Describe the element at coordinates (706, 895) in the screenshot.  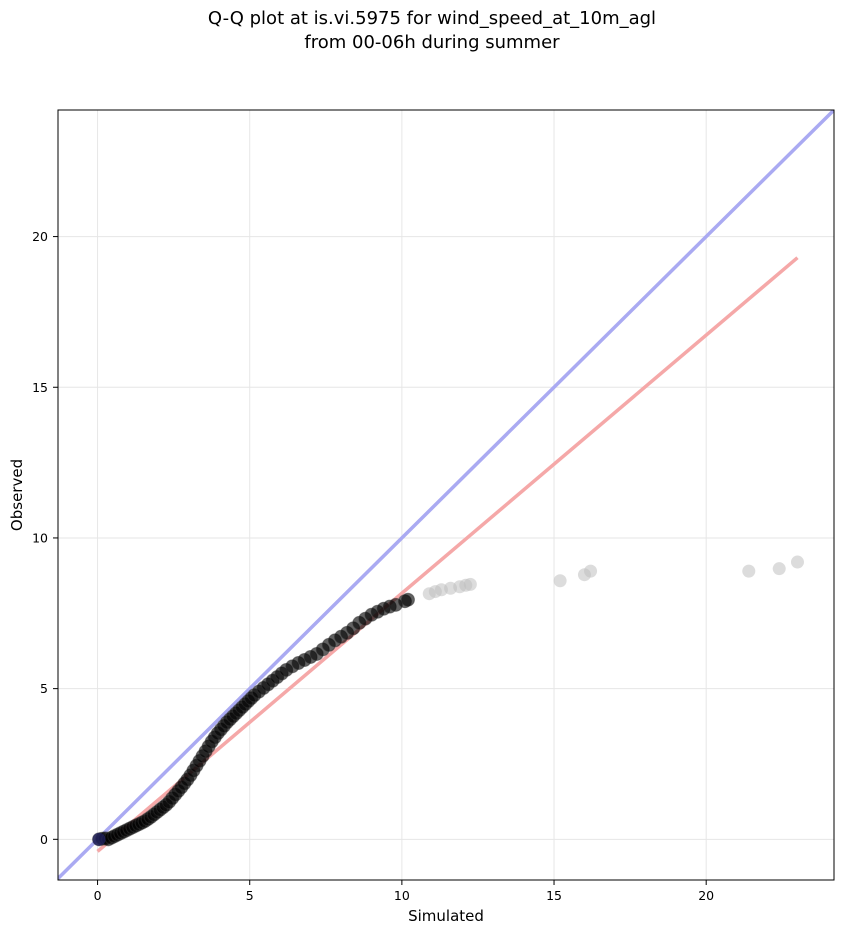
I see `x-tick-label: 20` at that location.